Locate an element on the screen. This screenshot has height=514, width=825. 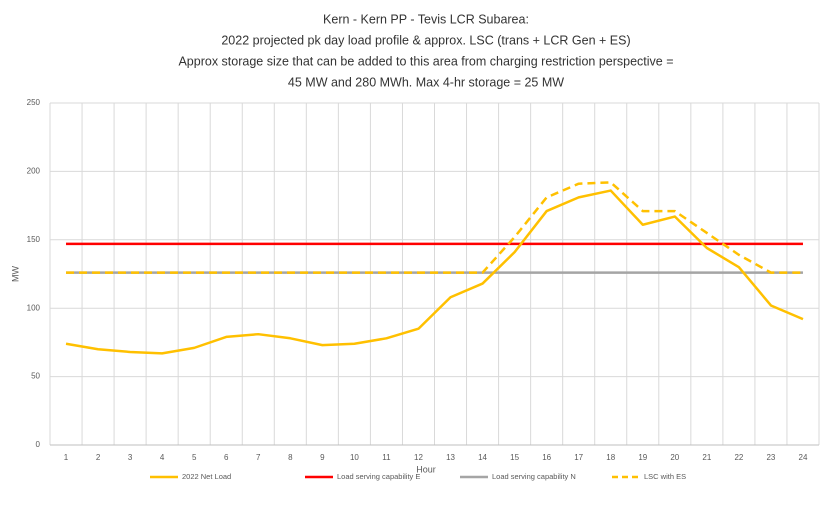
y-tick-label: 0 is located at coordinates (38, 444).